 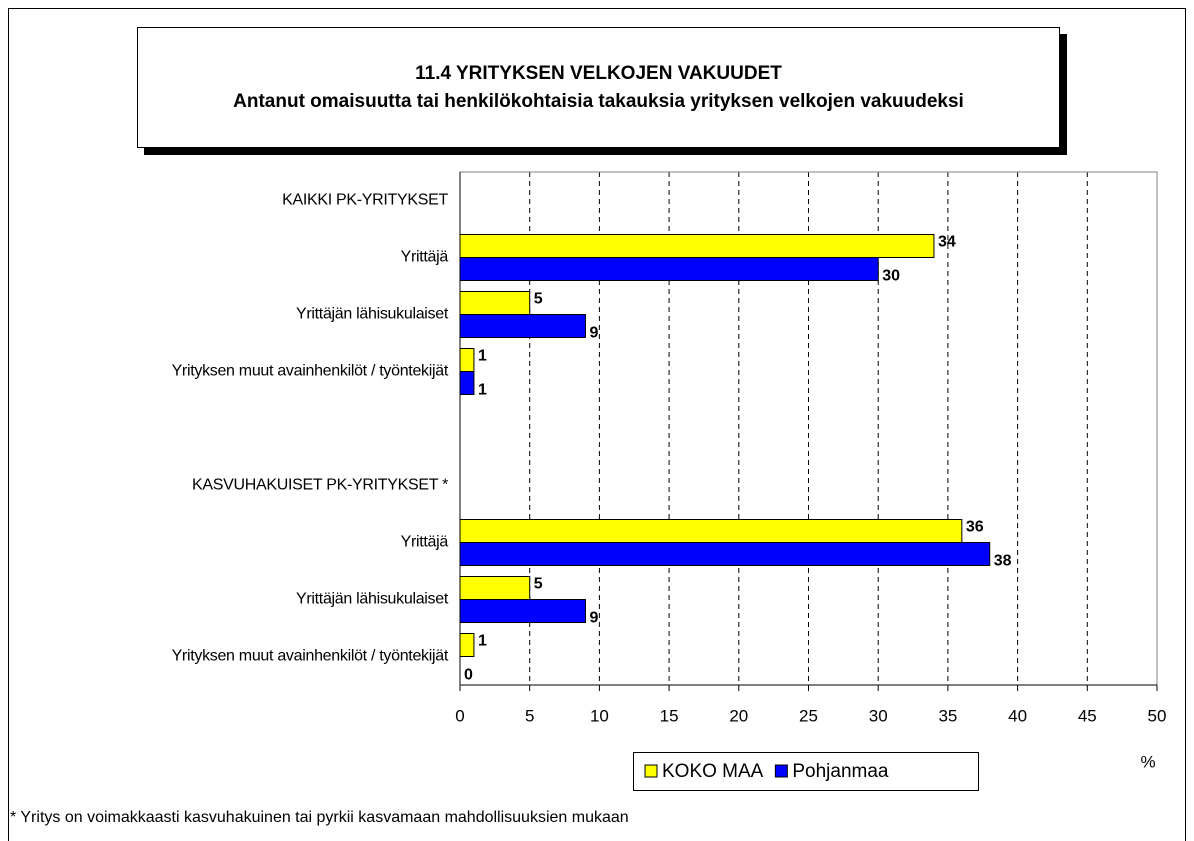 What do you see at coordinates (1003, 561) in the screenshot?
I see `data-label: 38` at bounding box center [1003, 561].